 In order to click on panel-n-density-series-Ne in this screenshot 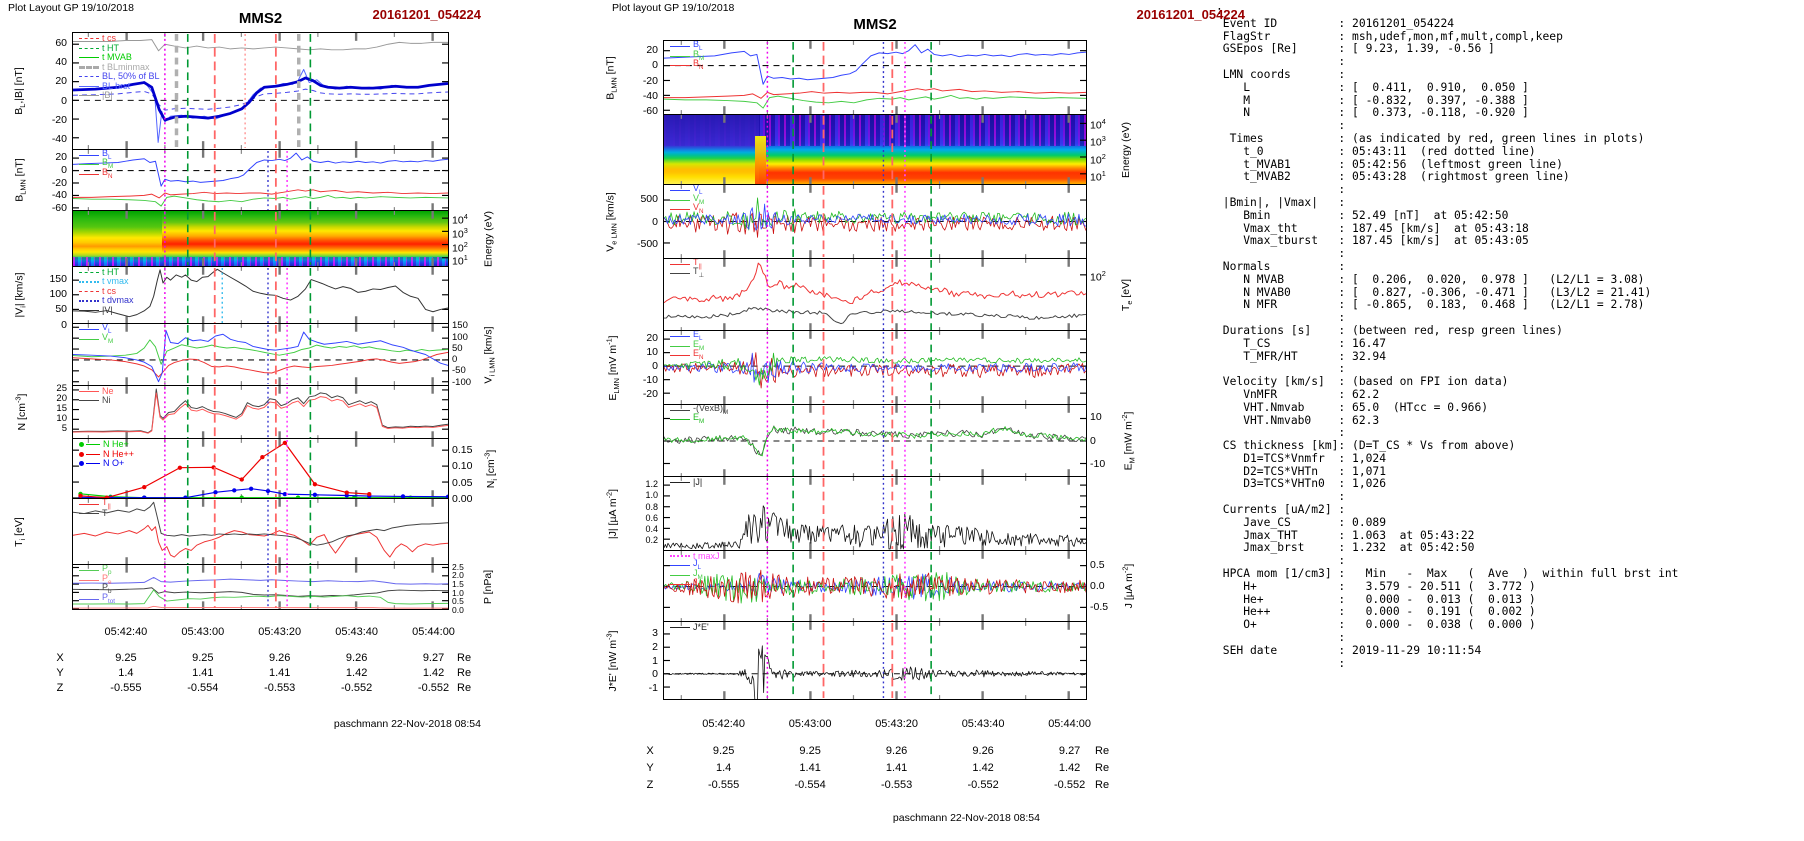, I will do `click(260, 412)`.